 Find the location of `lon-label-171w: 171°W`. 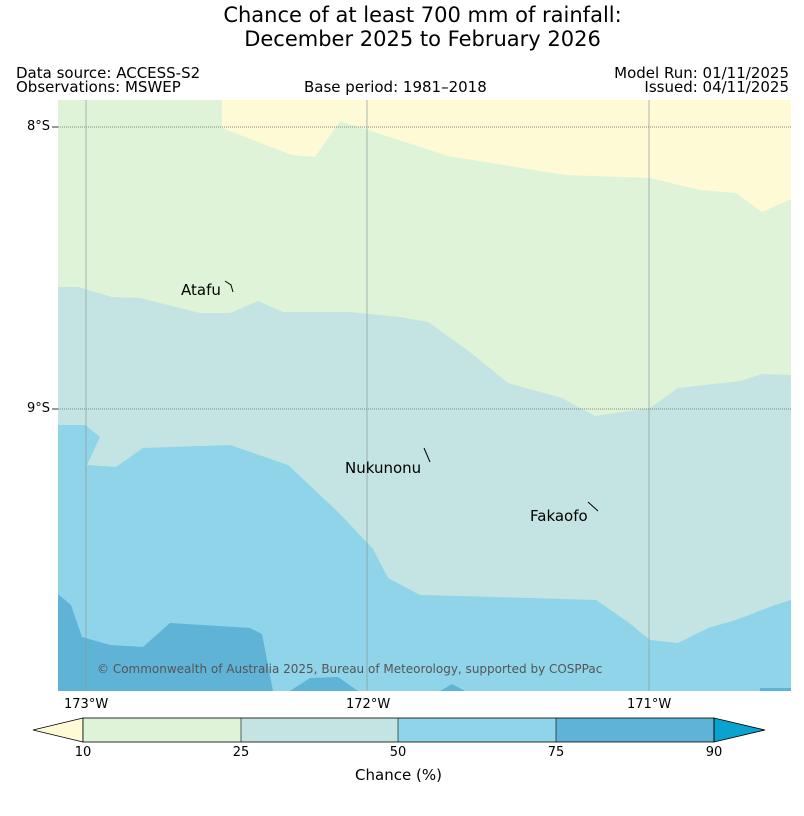

lon-label-171w: 171°W is located at coordinates (649, 704).